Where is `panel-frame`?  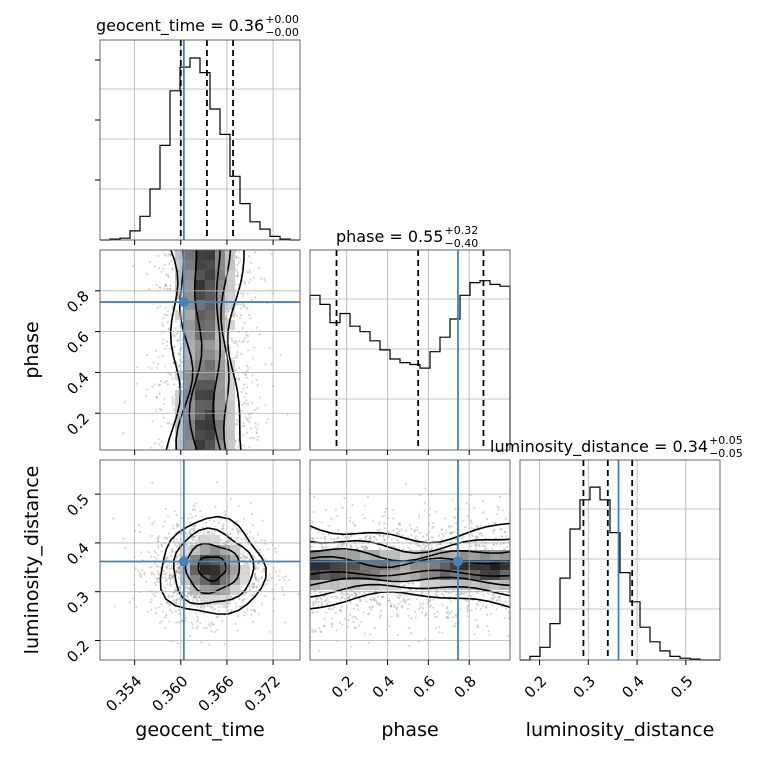
panel-frame is located at coordinates (200, 560).